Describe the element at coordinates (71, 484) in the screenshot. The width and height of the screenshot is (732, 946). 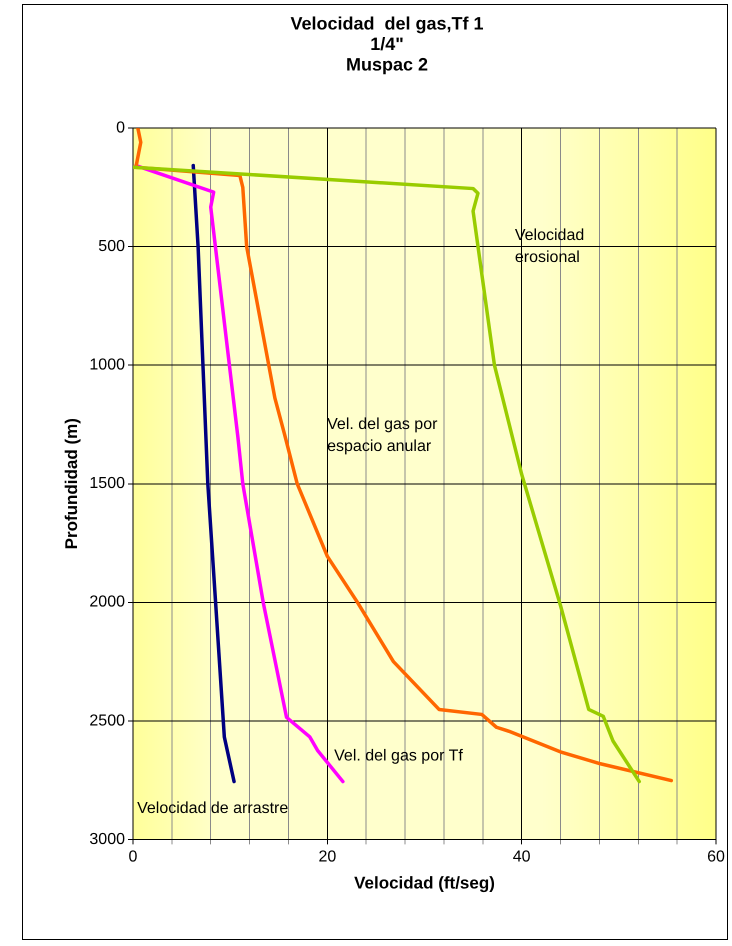
I see `y-axis-title: Profundidad (m)` at that location.